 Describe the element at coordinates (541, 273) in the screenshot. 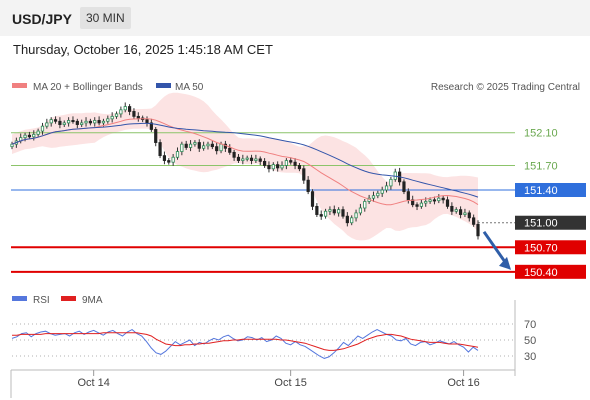

I see `level-label-5: 150.40` at that location.